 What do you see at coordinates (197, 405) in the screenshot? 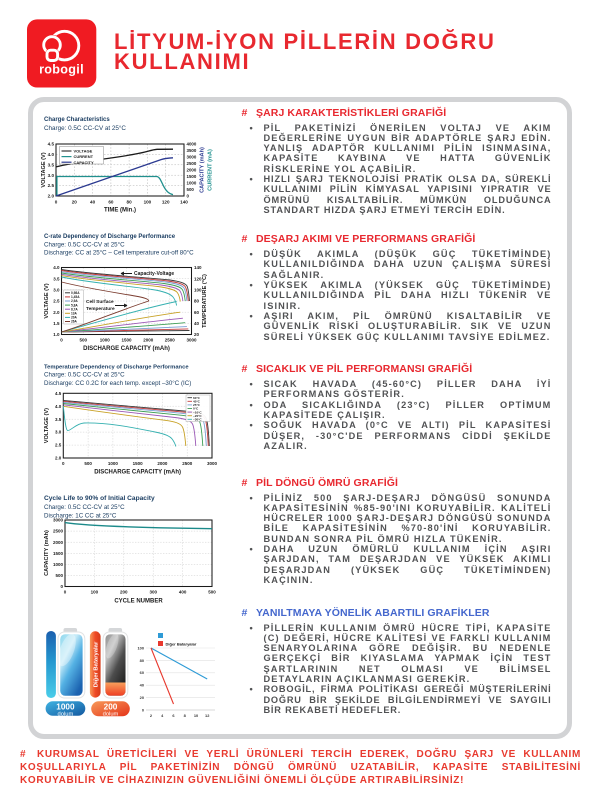
I see `svg-text: 25°C` at bounding box center [197, 405].